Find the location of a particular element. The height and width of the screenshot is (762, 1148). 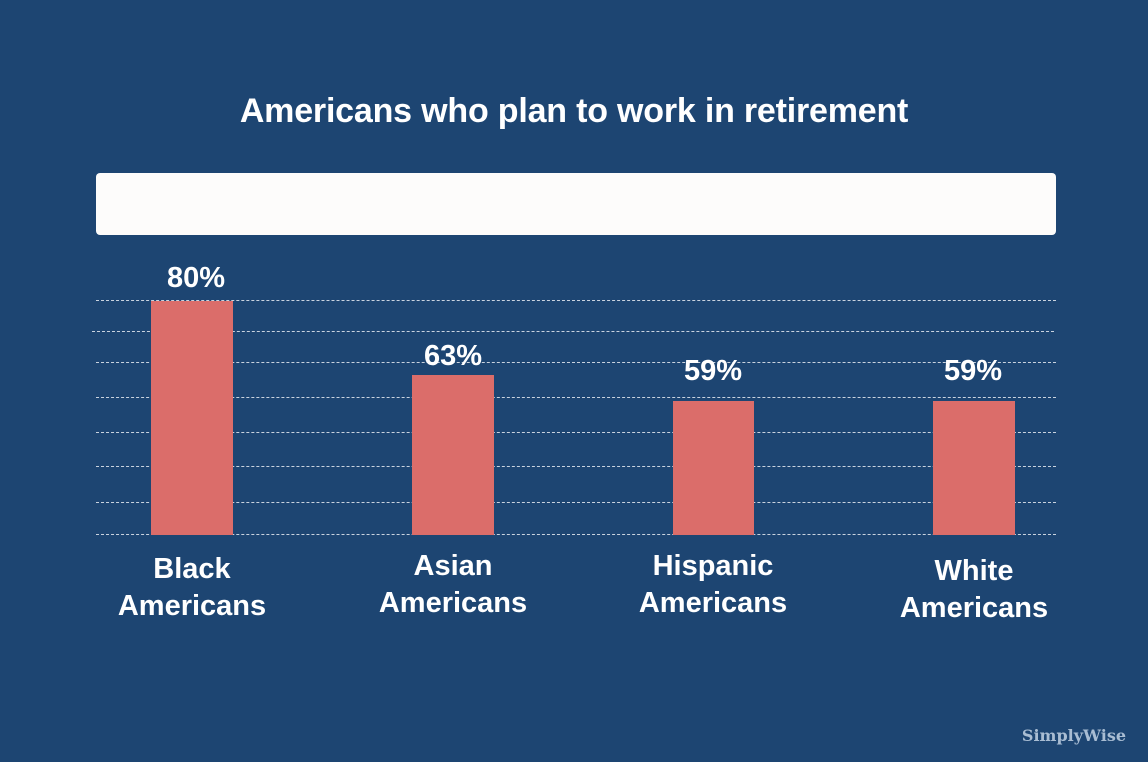

value-label-black: 80% is located at coordinates (196, 278).